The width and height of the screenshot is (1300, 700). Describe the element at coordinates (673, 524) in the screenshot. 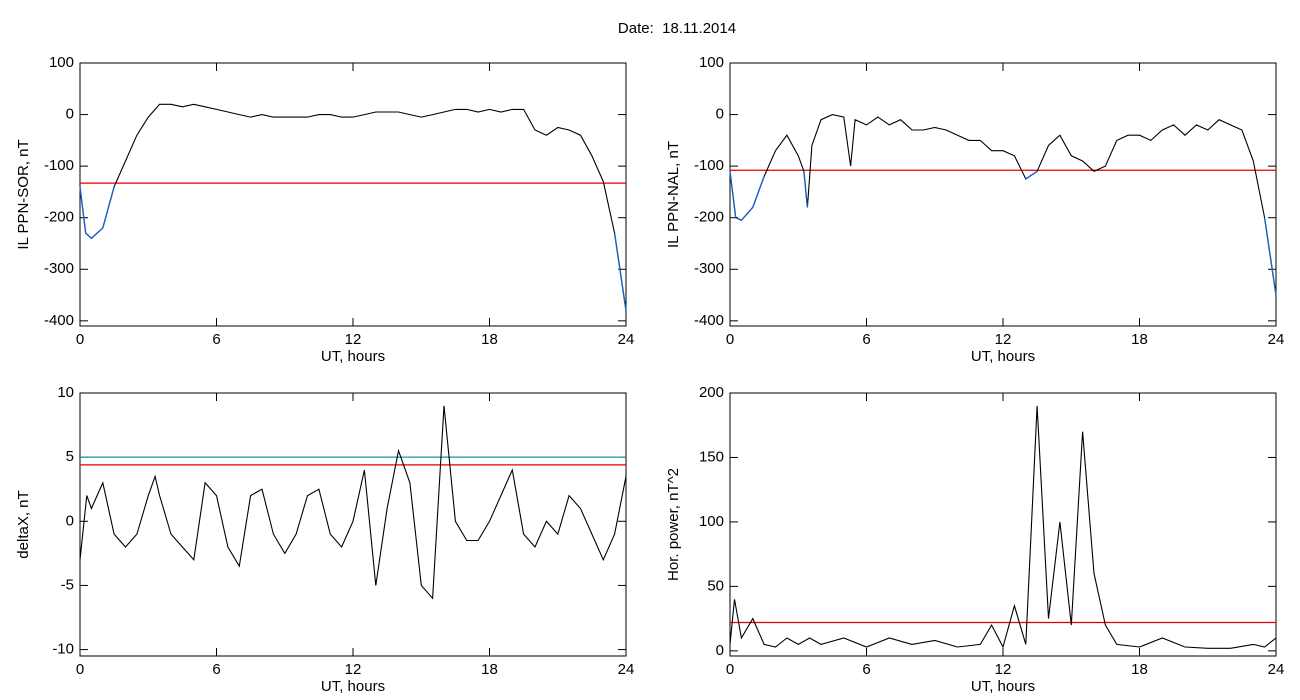

I see `y-axis-label: Hor. power, nT^2` at that location.